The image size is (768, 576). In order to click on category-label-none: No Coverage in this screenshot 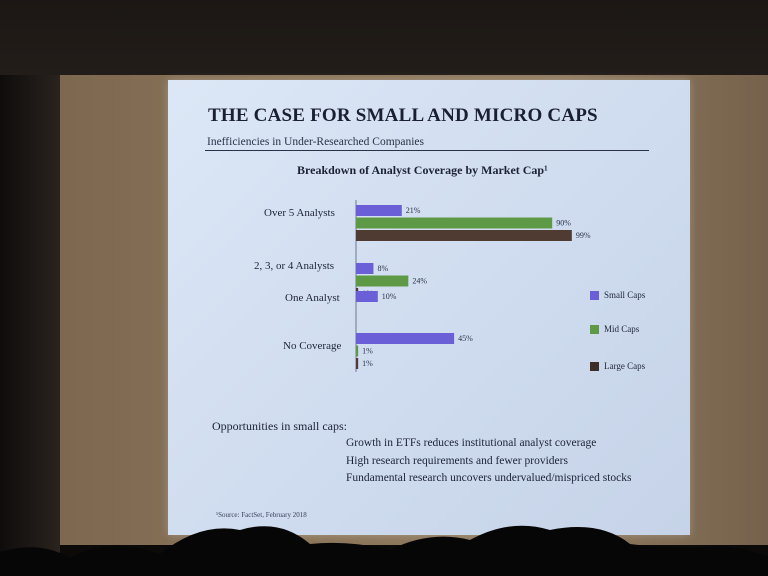, I will do `click(312, 346)`.